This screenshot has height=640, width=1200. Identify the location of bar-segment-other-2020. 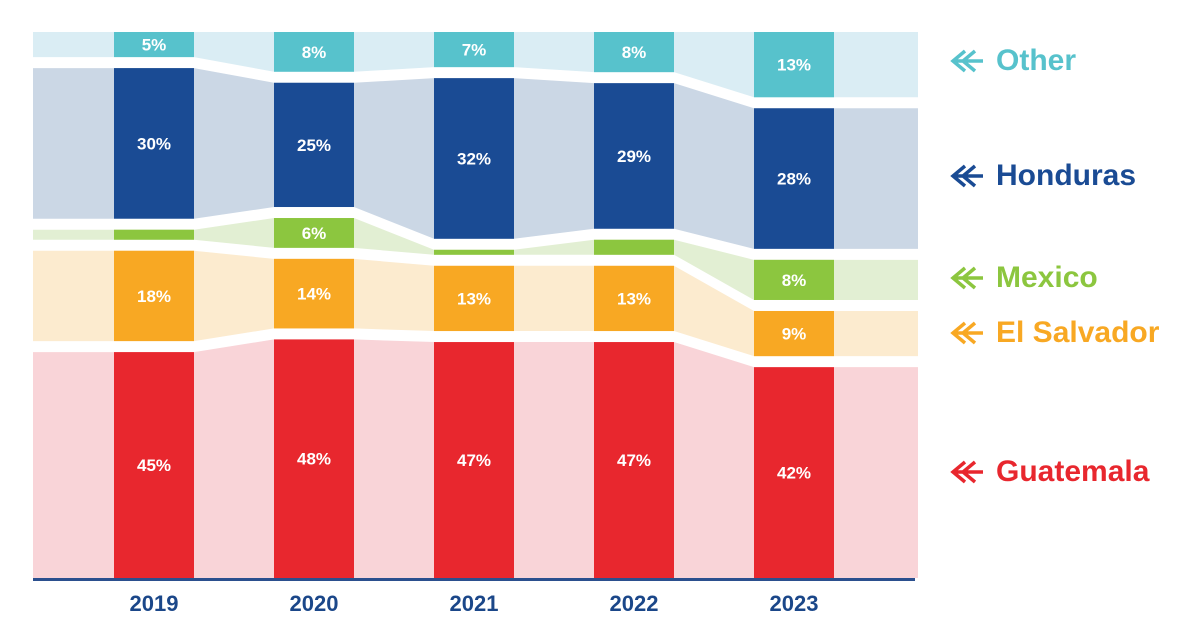
(314, 52).